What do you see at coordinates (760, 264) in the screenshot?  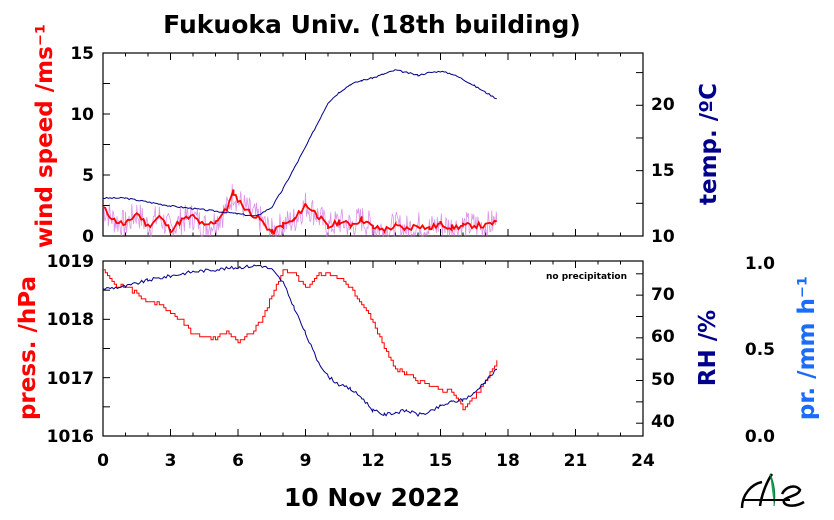 I see `y-tick-precip-1.0: 1.0` at bounding box center [760, 264].